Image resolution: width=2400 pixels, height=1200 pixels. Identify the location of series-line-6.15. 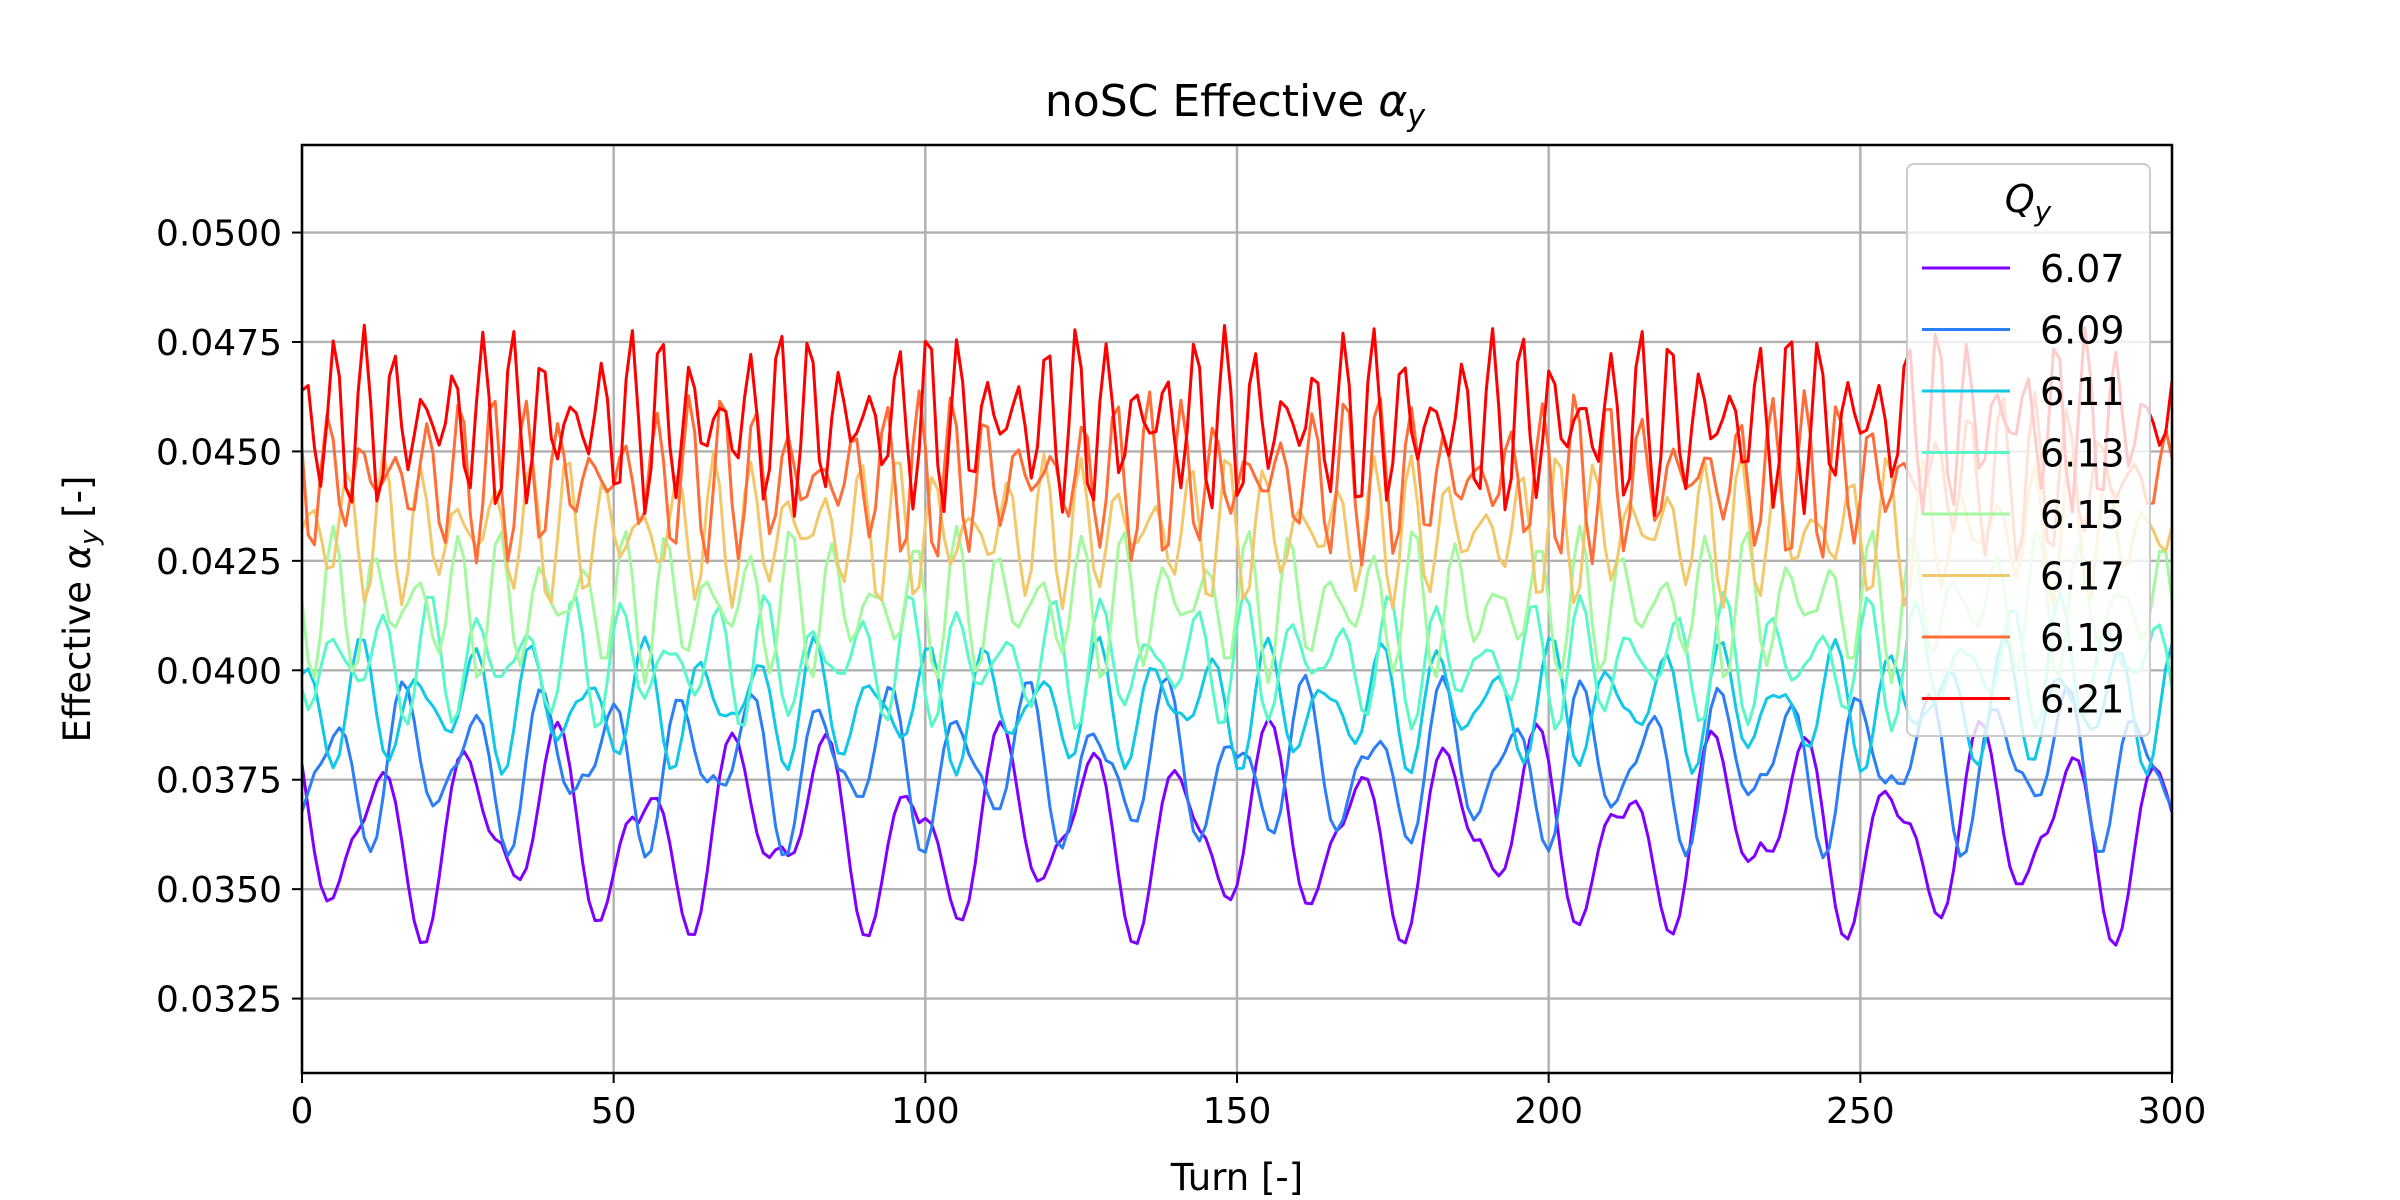
(1237, 604).